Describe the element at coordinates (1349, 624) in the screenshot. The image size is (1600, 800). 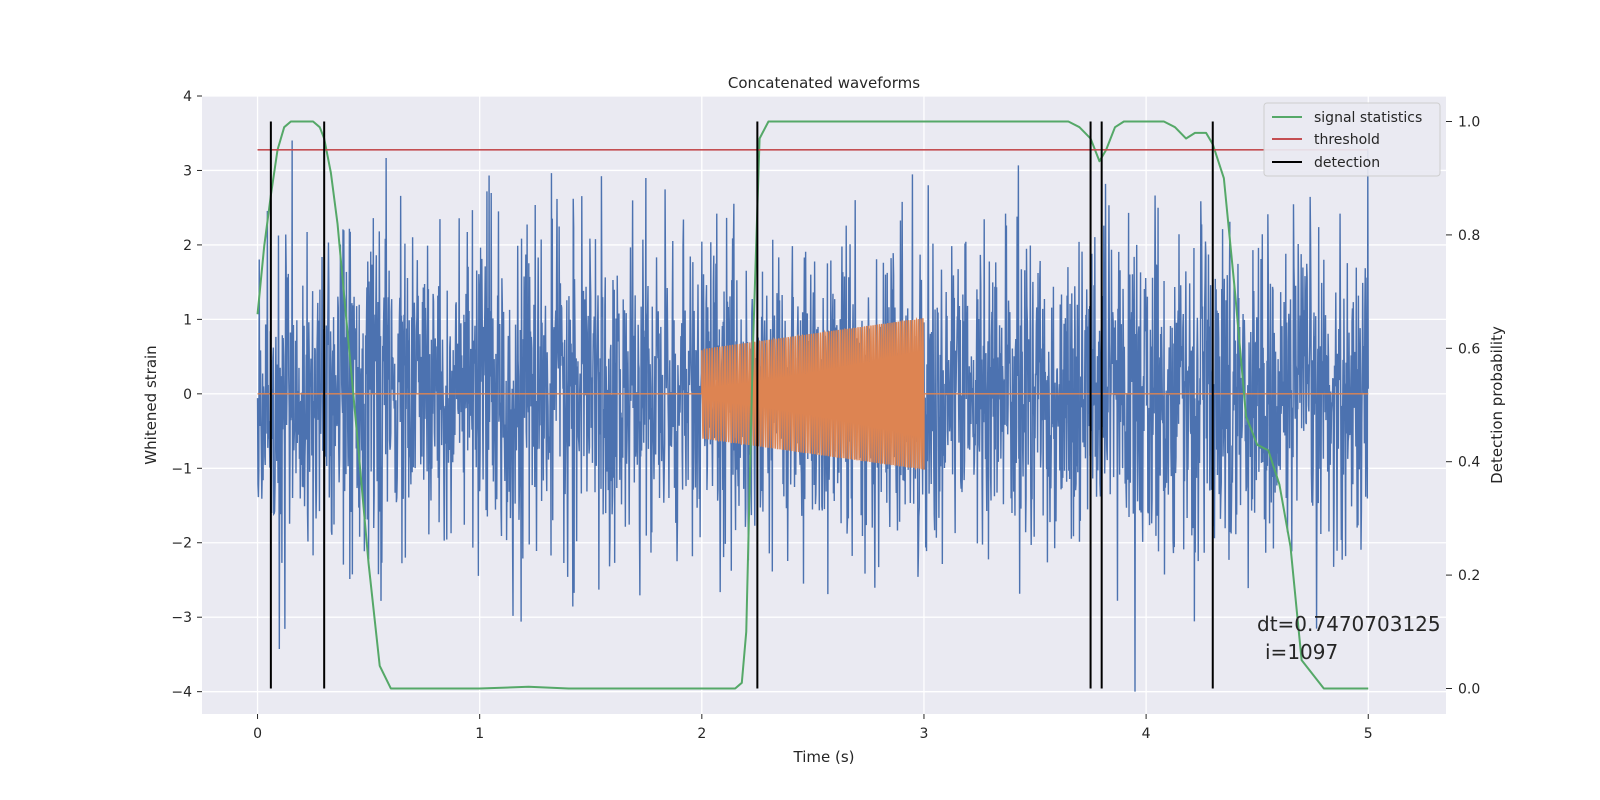
I see `annotation-dt: dt=0.7470703125` at that location.